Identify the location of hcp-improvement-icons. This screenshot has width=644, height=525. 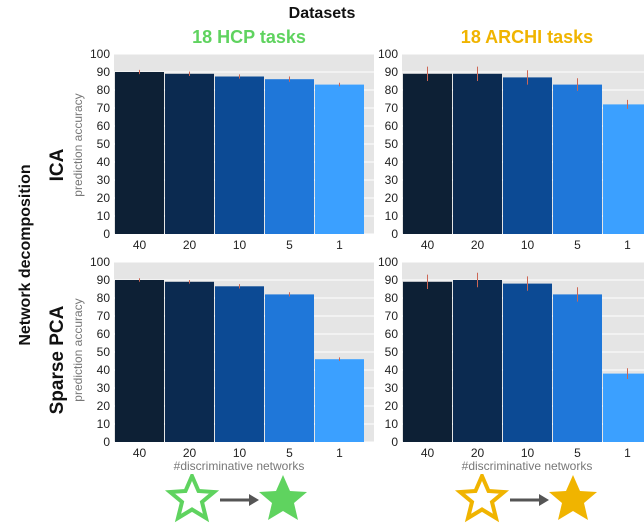
(236, 498).